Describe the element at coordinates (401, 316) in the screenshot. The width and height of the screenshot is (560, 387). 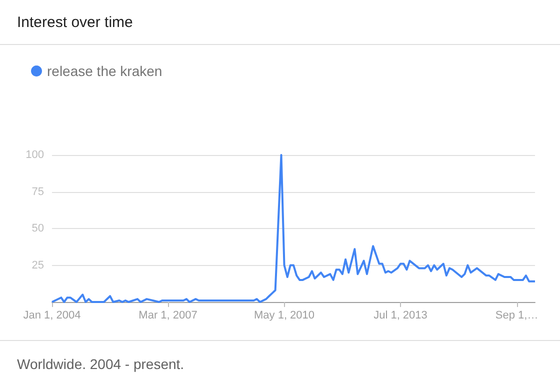
I see `x-tick-label: Jul 1, 2013` at that location.